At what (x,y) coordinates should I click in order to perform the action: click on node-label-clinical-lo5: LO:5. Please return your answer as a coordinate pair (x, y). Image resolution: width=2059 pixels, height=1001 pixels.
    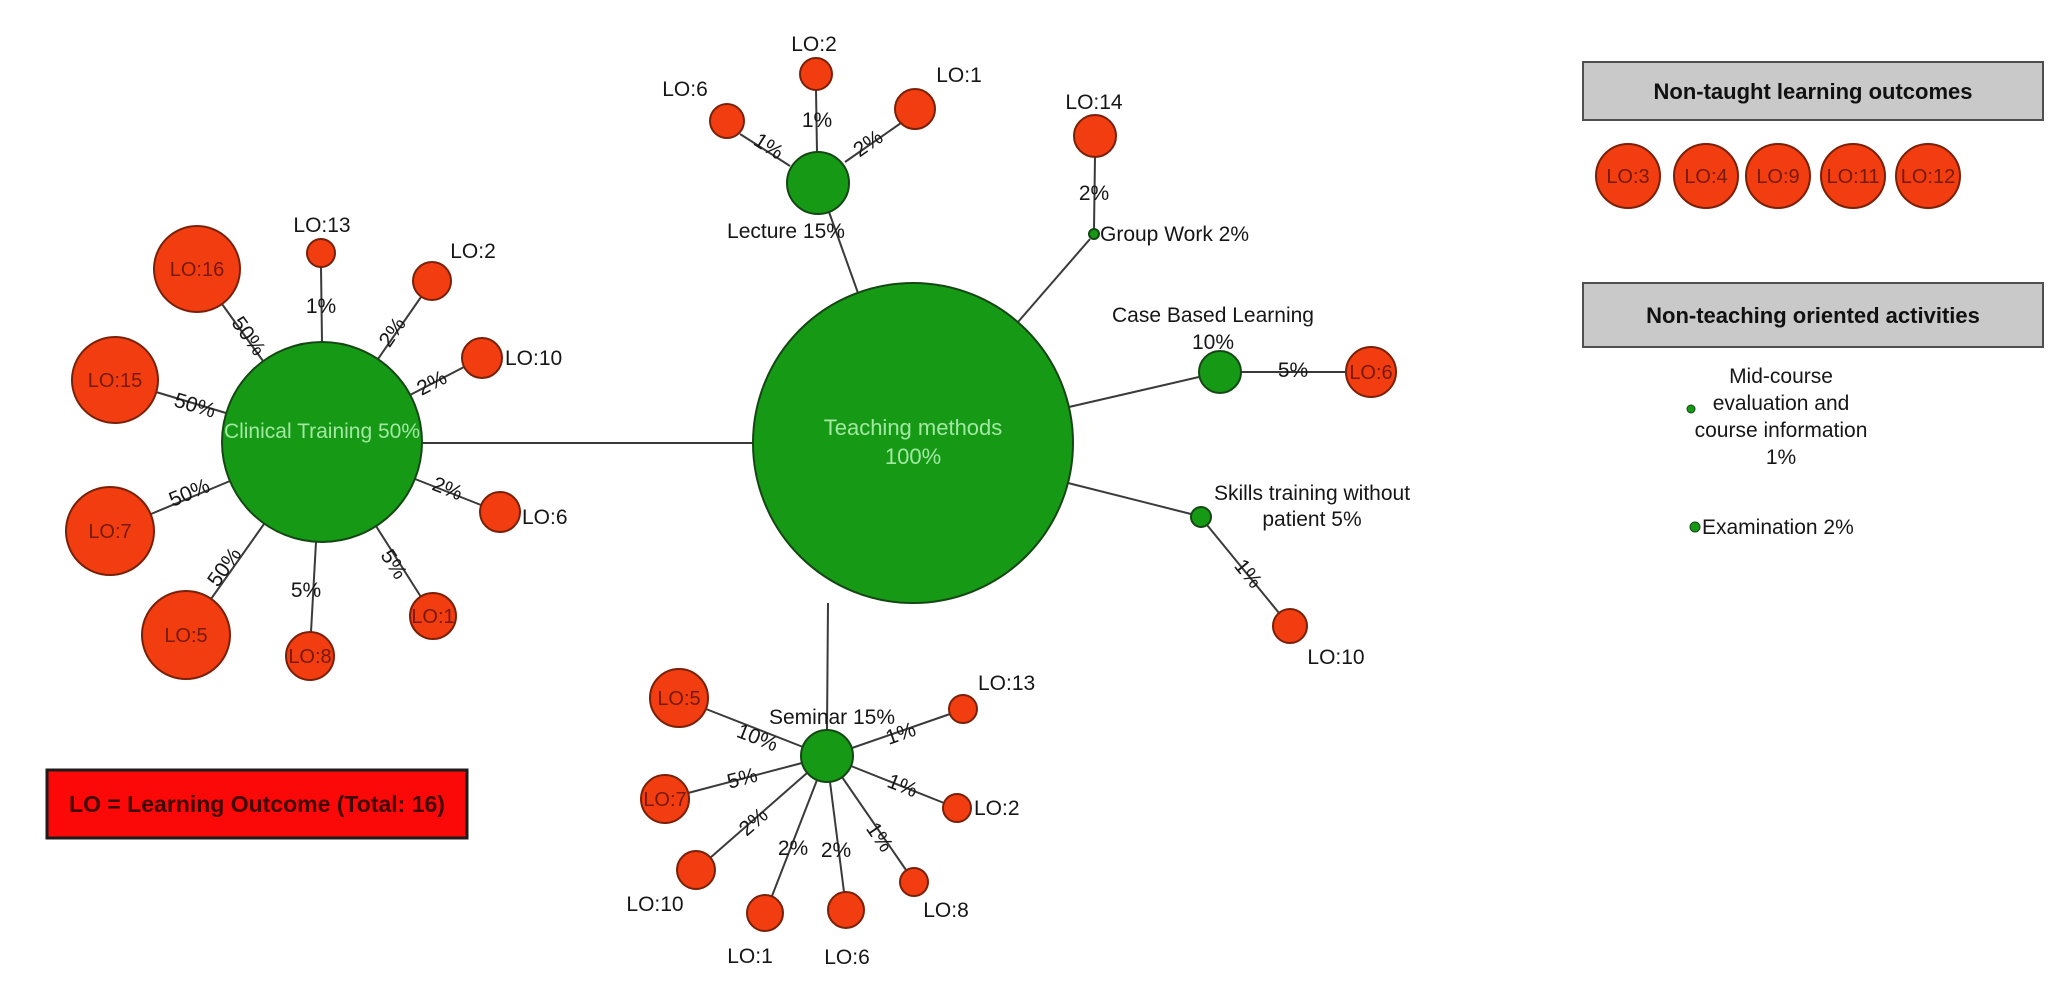
    Looking at the image, I should click on (185, 636).